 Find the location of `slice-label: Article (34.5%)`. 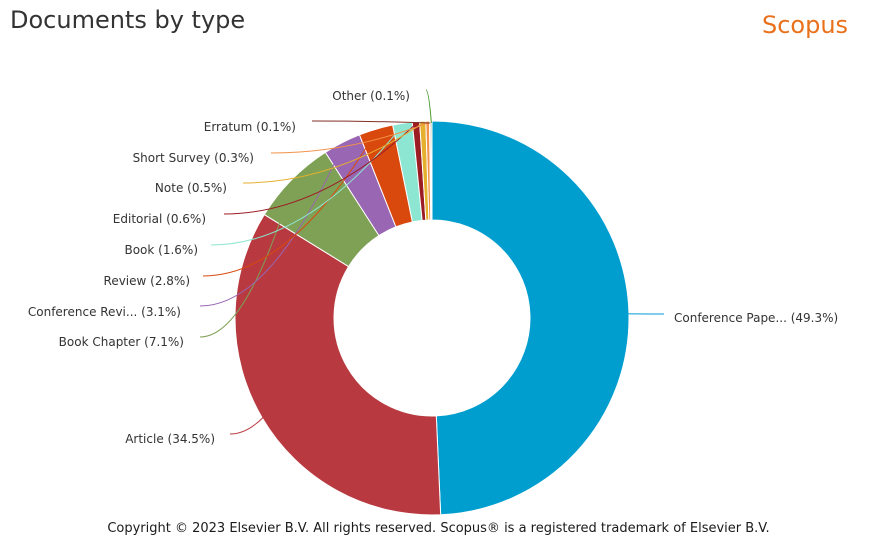

slice-label: Article (34.5%) is located at coordinates (170, 439).